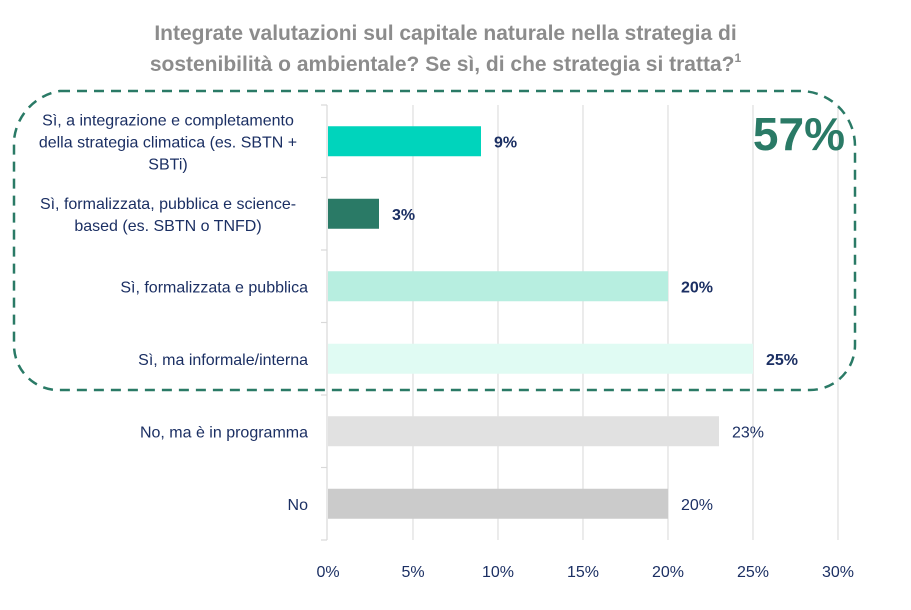  I want to click on x-tick-label: 20%, so click(668, 572).